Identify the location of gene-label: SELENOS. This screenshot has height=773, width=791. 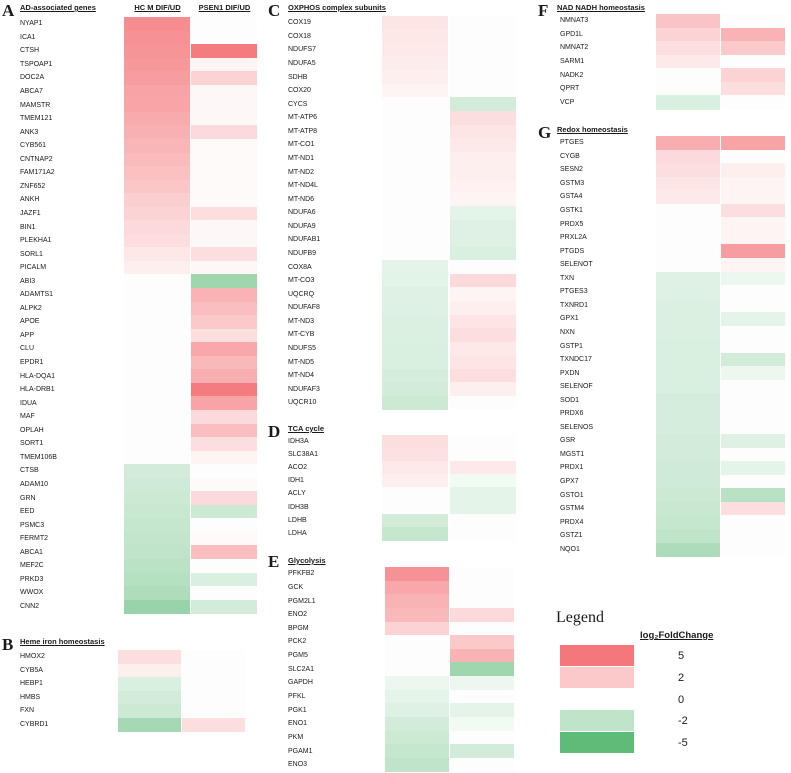
(577, 427).